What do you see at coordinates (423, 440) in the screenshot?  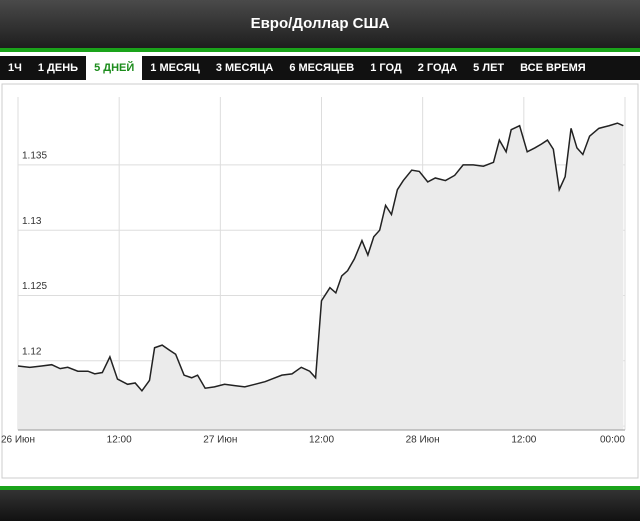 I see `x-tick-label: 28 Июн` at bounding box center [423, 440].